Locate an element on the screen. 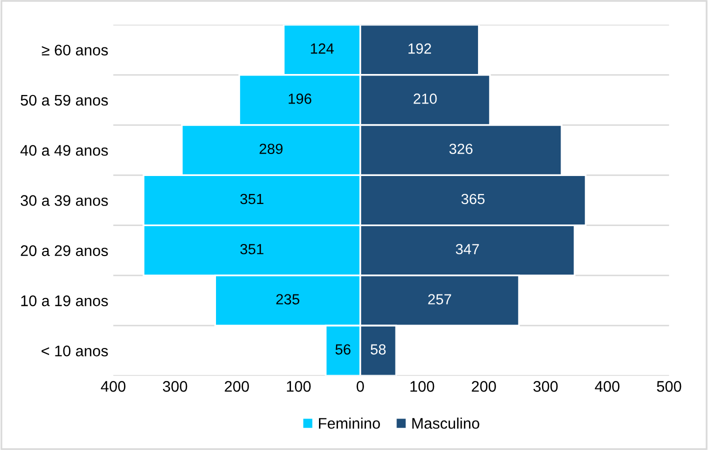 This screenshot has width=708, height=450. data-label: 124 is located at coordinates (322, 48).